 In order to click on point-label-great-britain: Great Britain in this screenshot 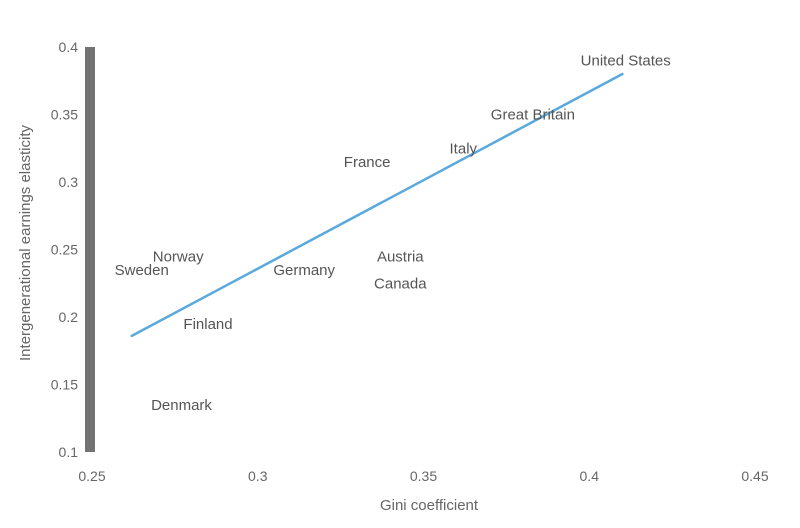, I will do `click(533, 115)`.